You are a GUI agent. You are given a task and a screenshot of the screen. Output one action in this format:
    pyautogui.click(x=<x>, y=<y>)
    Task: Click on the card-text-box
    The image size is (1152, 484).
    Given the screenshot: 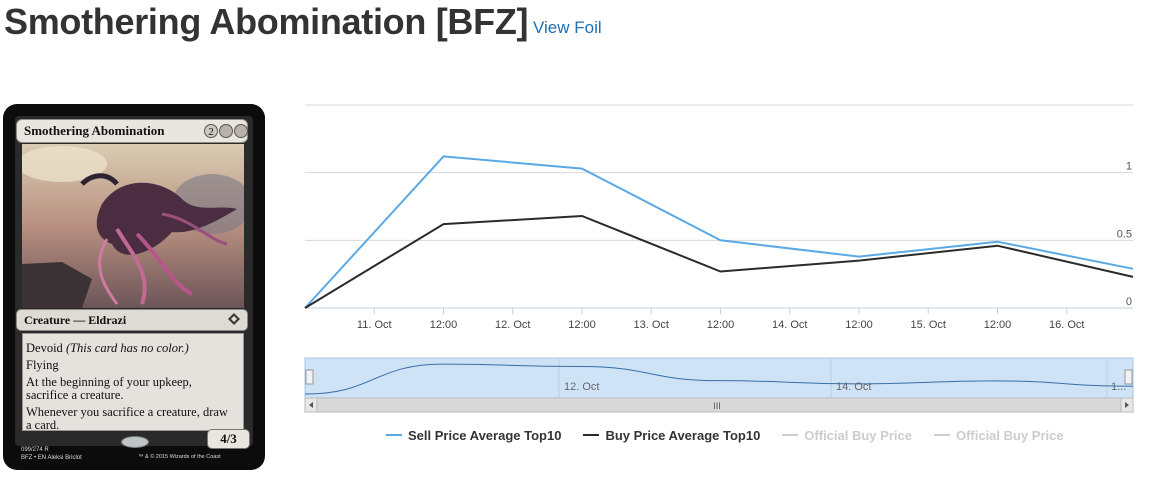 What is the action you would take?
    pyautogui.click(x=133, y=382)
    